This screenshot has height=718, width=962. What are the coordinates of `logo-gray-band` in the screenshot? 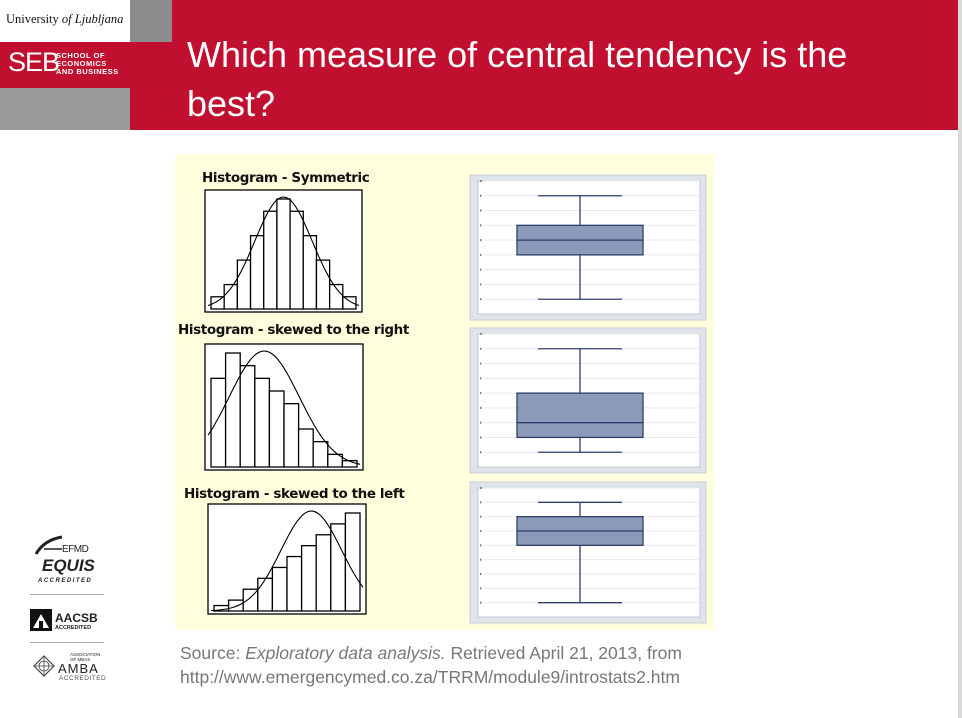 It's located at (65, 109).